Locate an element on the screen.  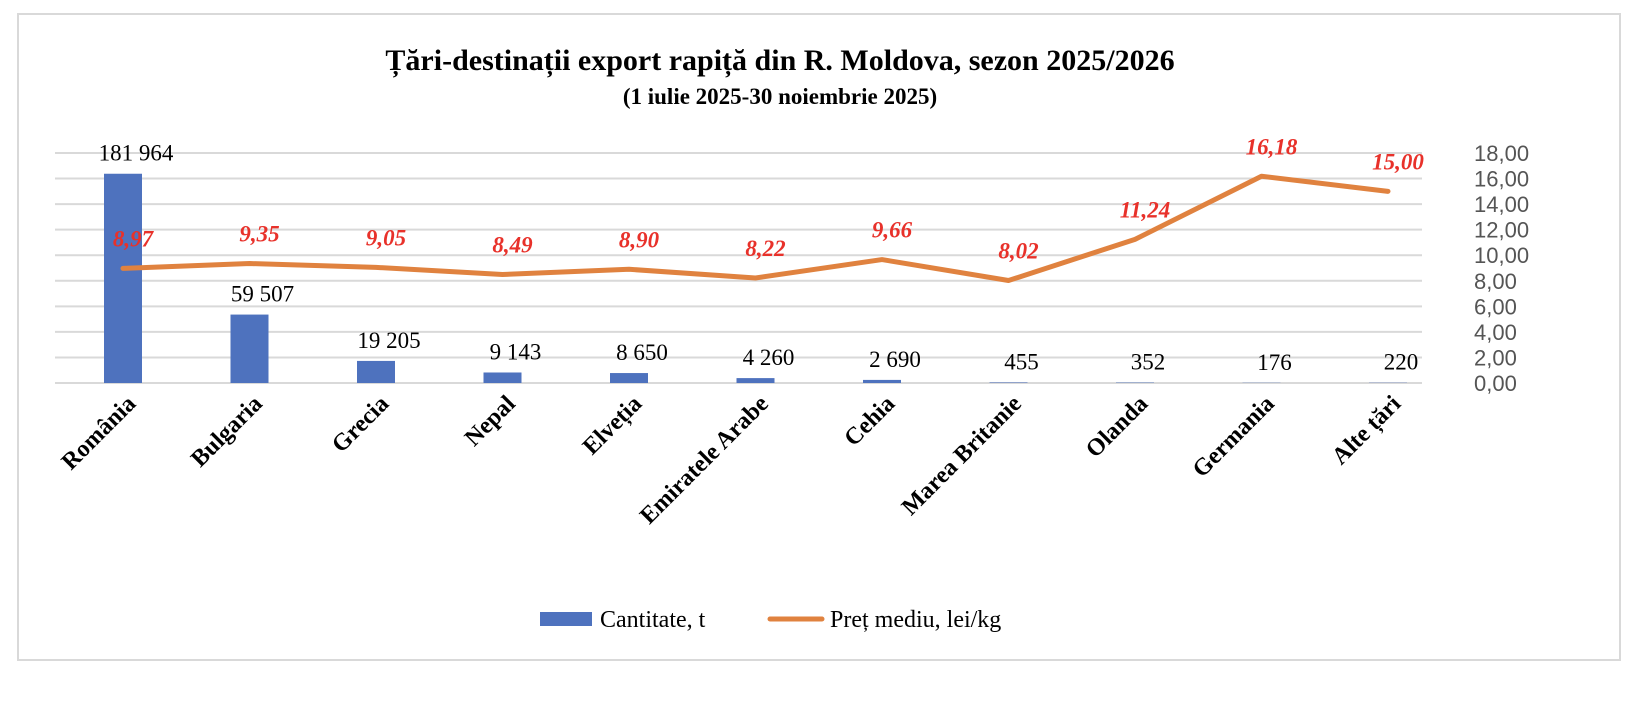
right-axis-tick: 16,00 is located at coordinates (1501, 179).